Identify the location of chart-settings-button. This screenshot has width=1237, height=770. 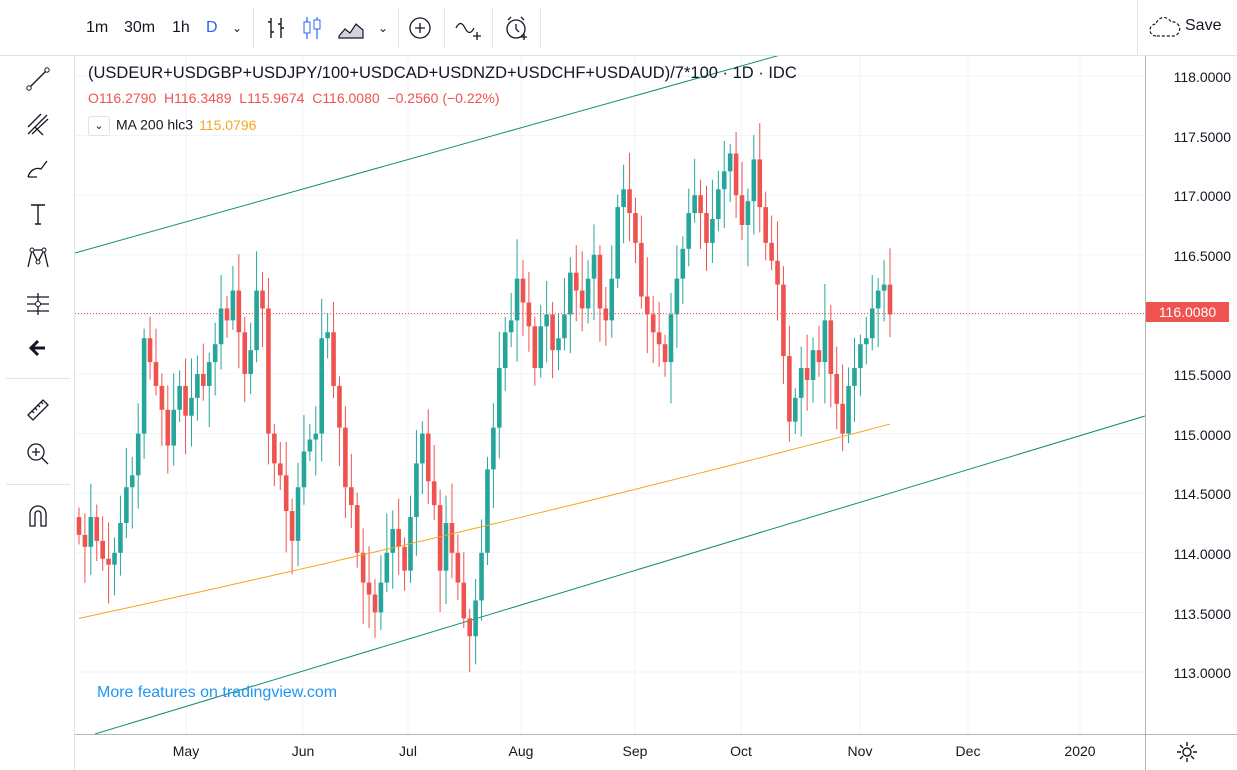
(1191, 752).